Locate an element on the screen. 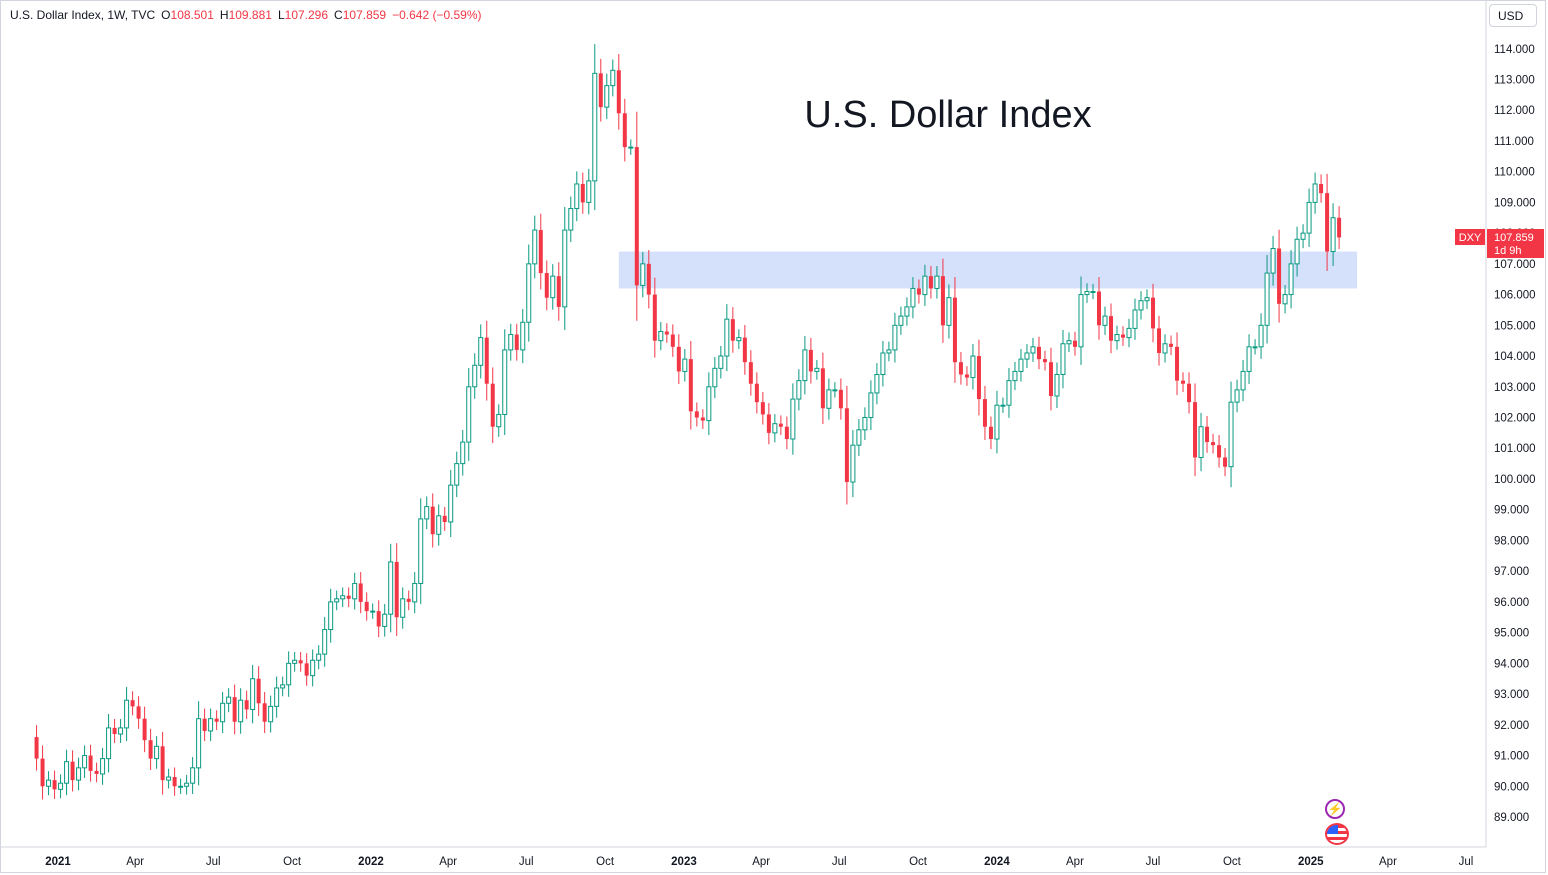 This screenshot has height=875, width=1548. currency-button: USD is located at coordinates (1513, 15).